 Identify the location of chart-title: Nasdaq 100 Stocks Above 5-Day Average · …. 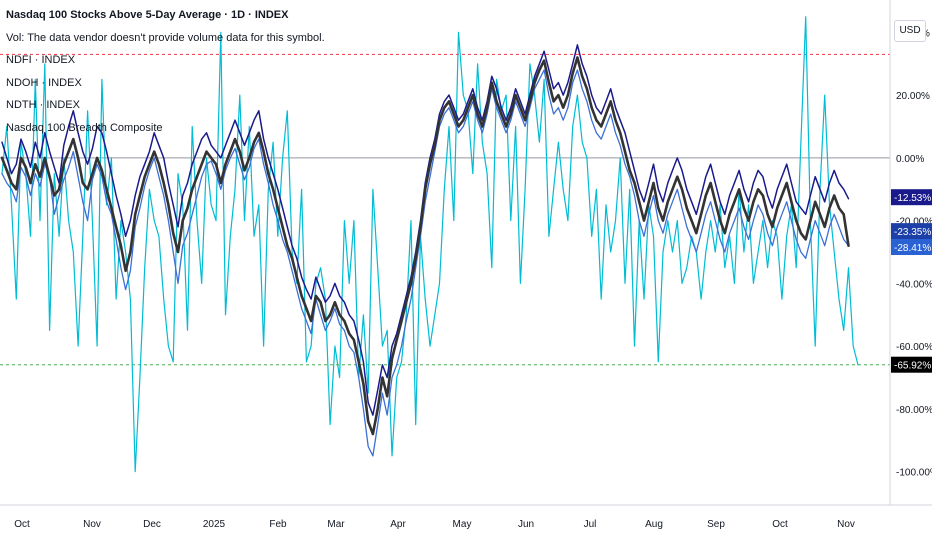
(147, 15).